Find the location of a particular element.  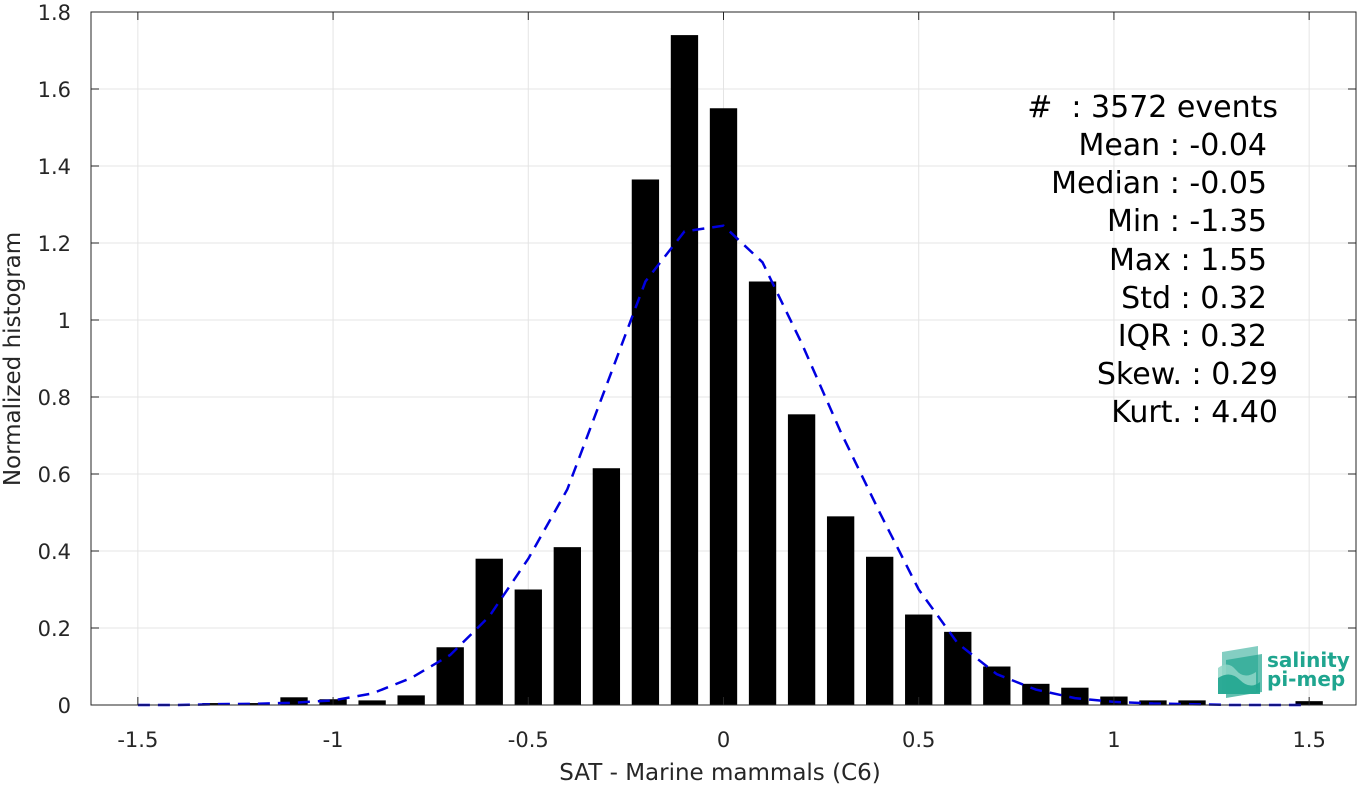

x-tick-label: -1.5 is located at coordinates (137, 740).